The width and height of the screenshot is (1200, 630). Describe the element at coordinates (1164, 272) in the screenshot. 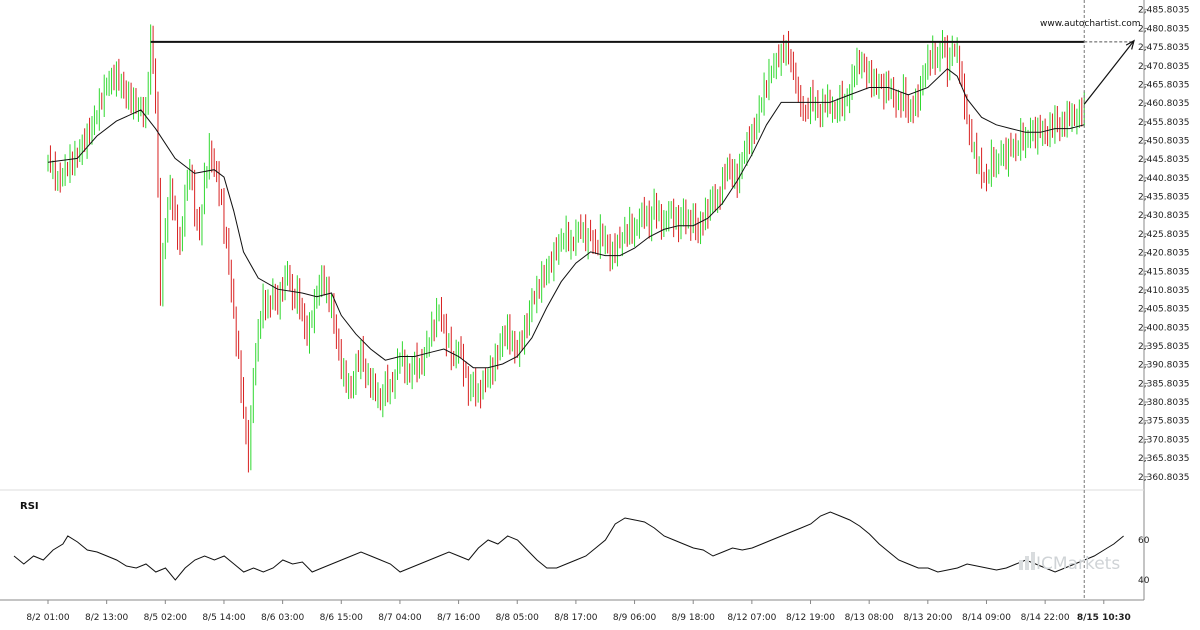

I see `price-tick-label: 2,415.8035` at that location.